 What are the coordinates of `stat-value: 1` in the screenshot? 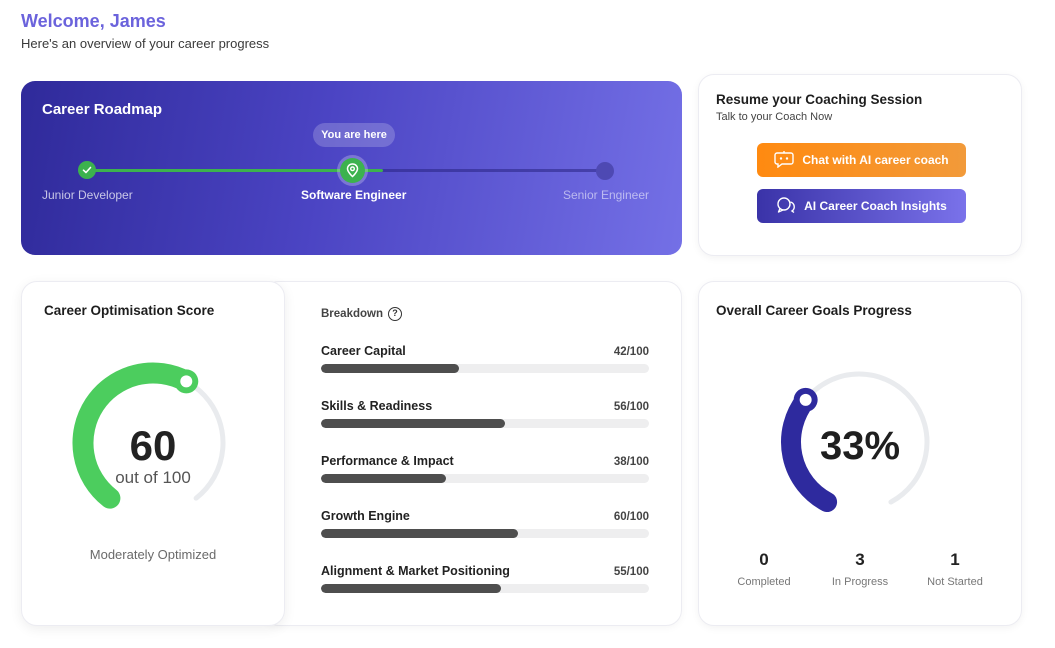 It's located at (955, 559).